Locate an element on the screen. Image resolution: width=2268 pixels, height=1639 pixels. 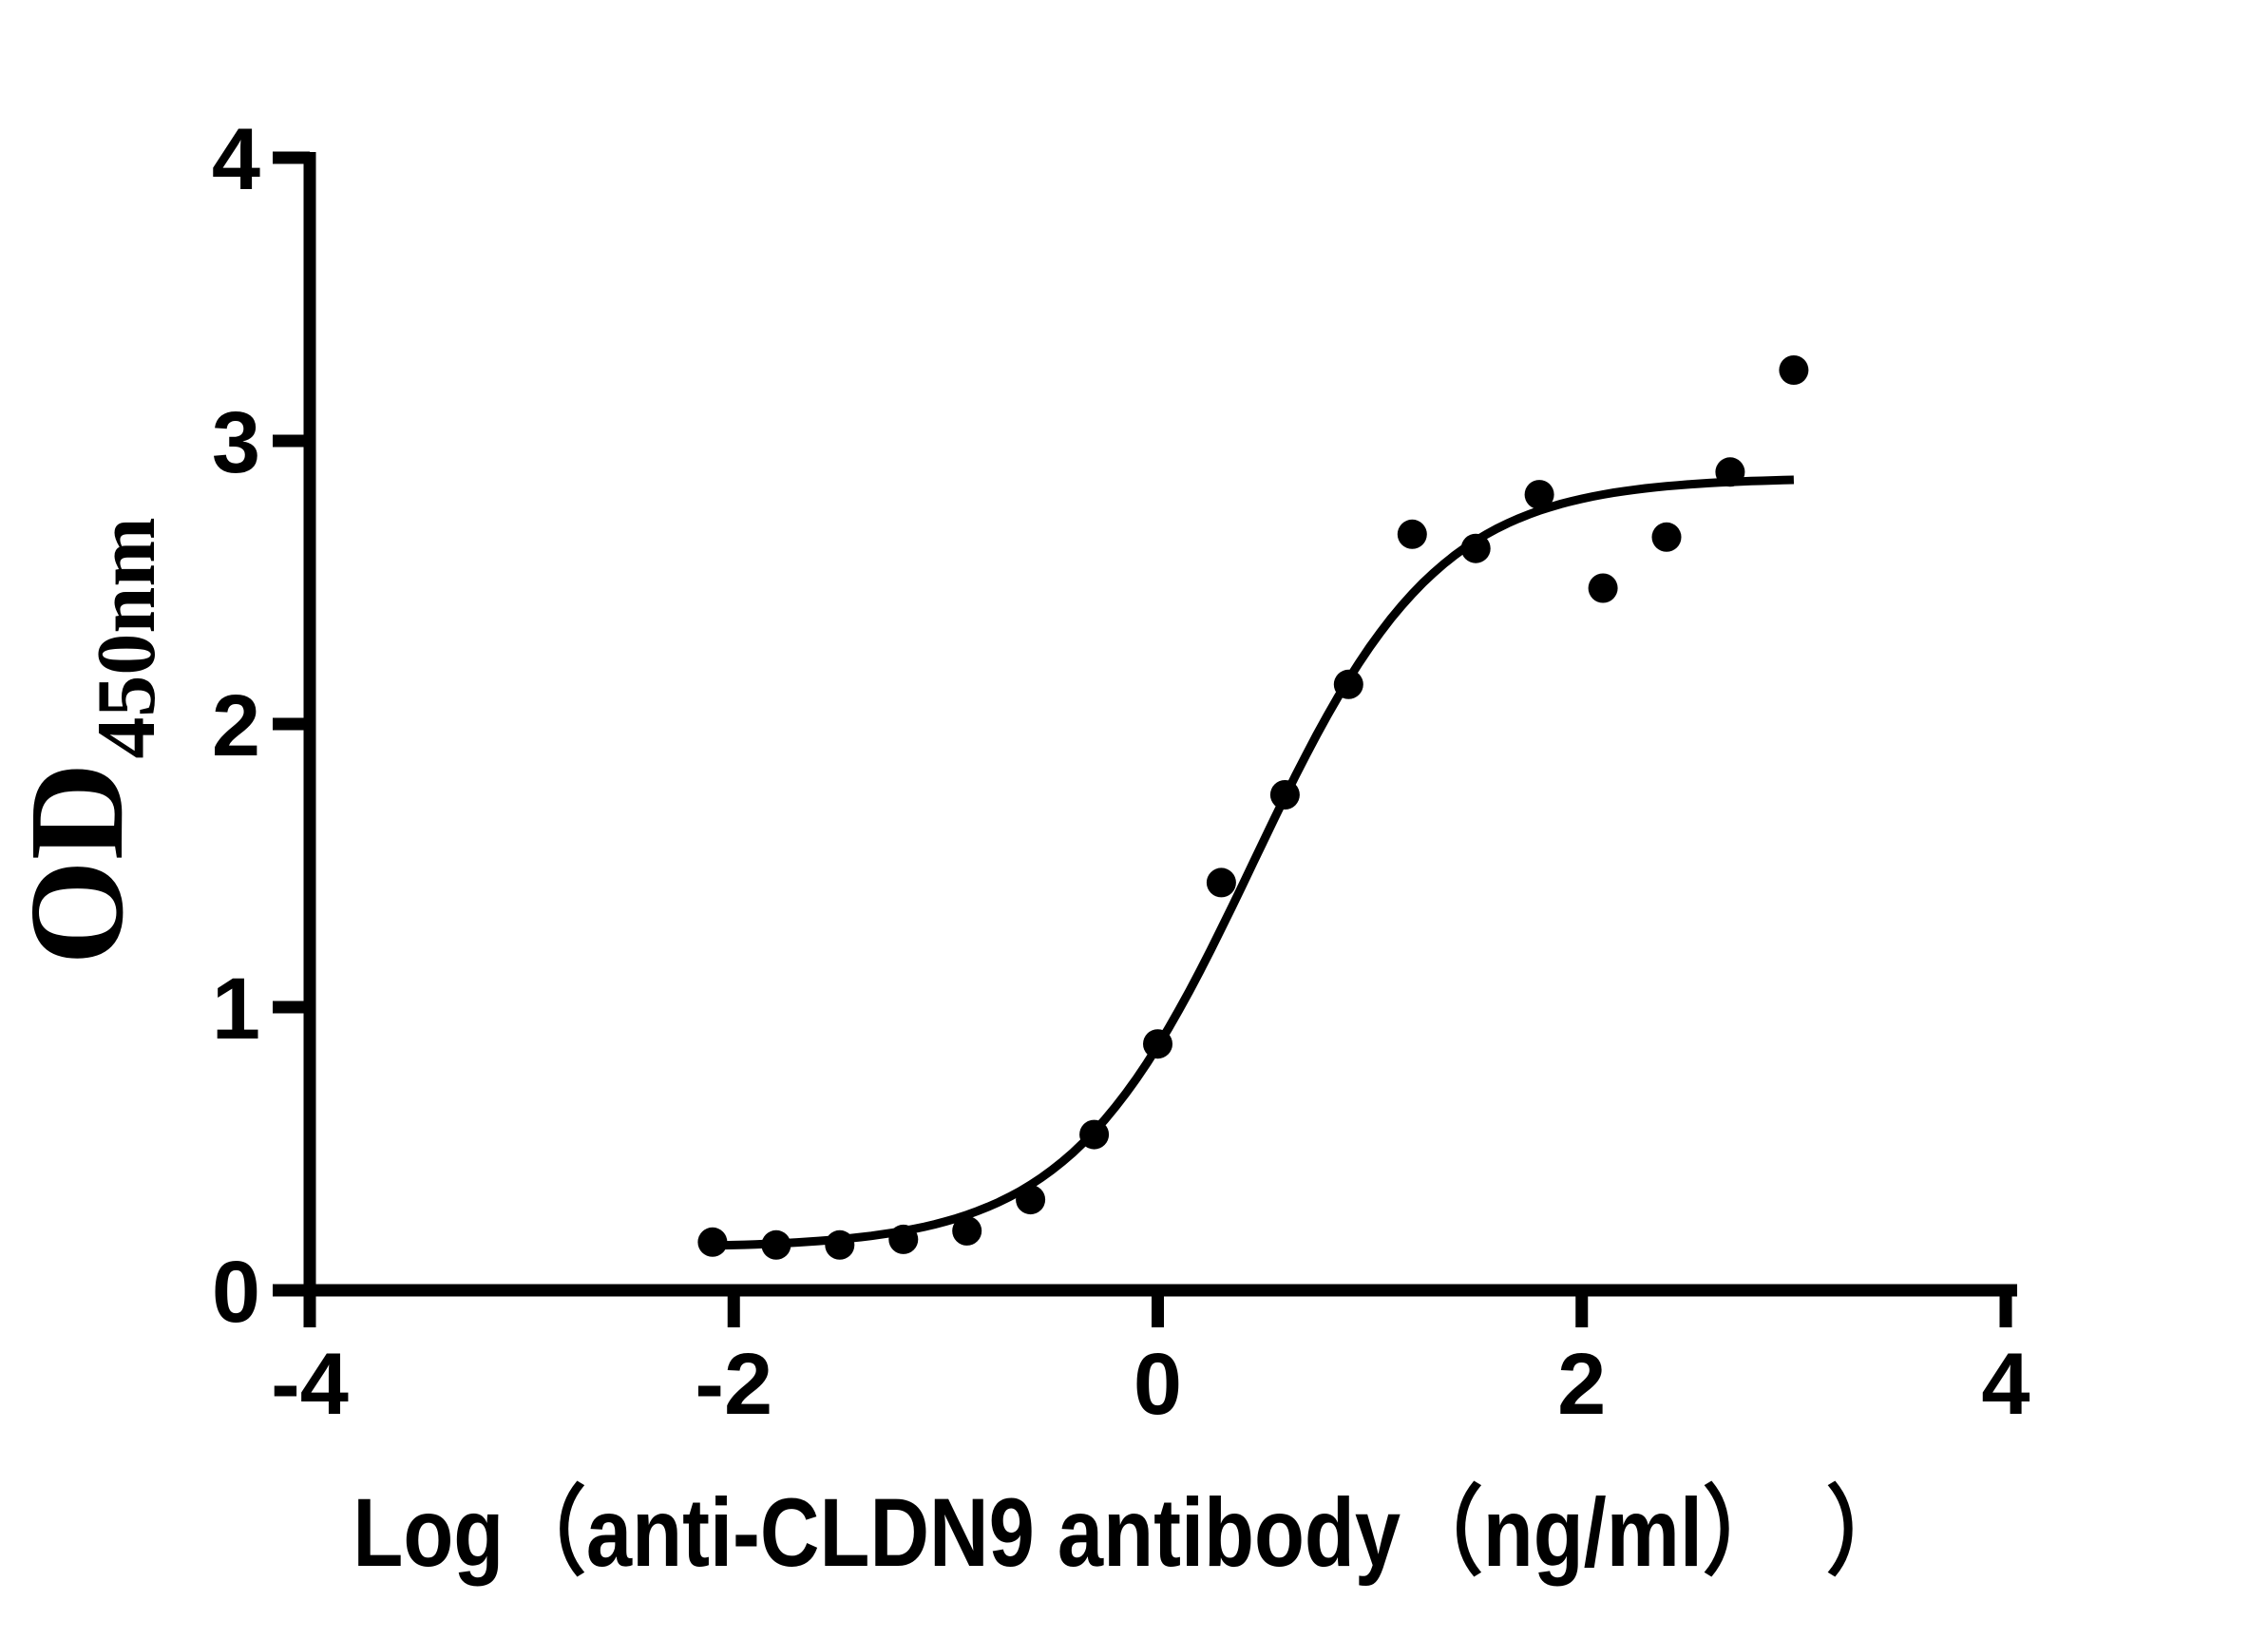
y-tick-label: 0 is located at coordinates (236, 1292).